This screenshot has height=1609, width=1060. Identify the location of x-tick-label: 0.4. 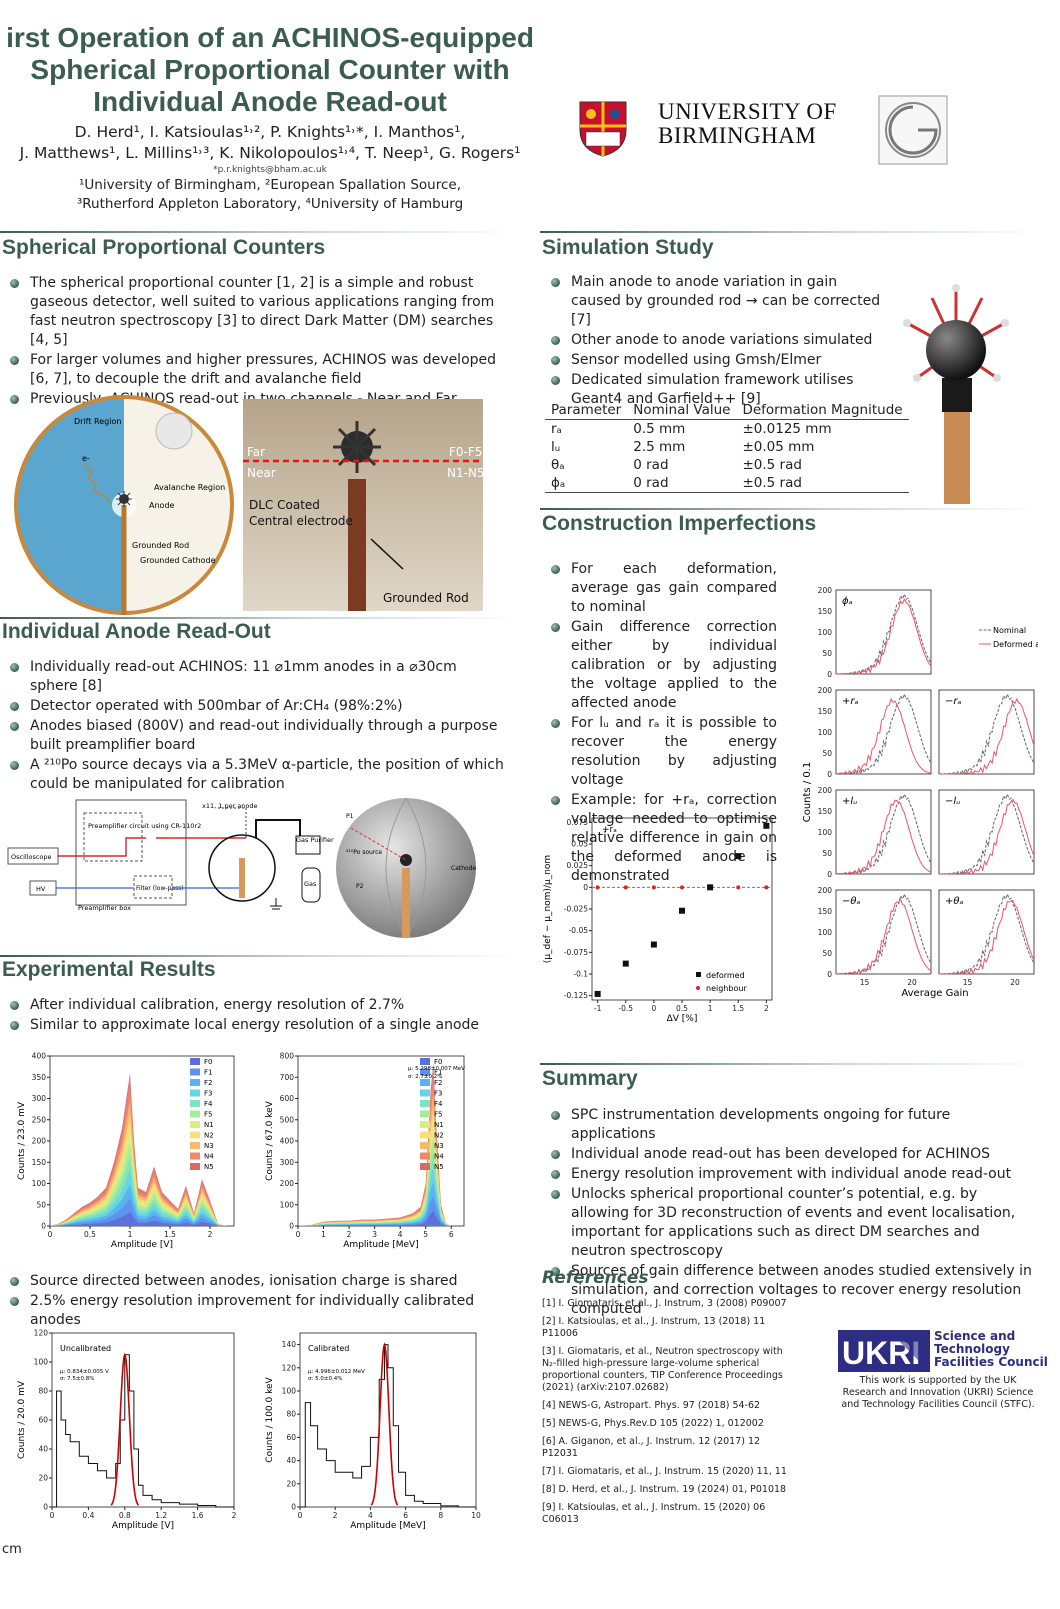
(88, 1515).